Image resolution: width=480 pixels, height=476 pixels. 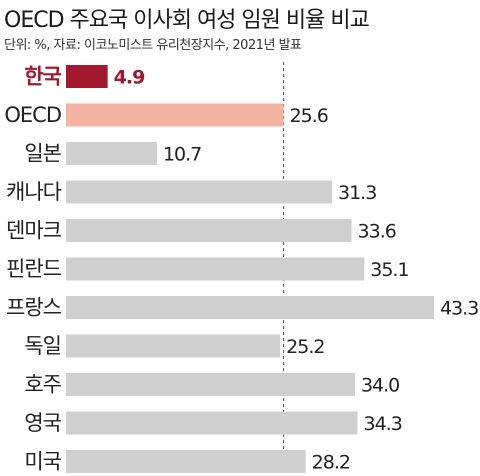 What do you see at coordinates (34, 231) in the screenshot?
I see `category-label-4: 덴마크` at bounding box center [34, 231].